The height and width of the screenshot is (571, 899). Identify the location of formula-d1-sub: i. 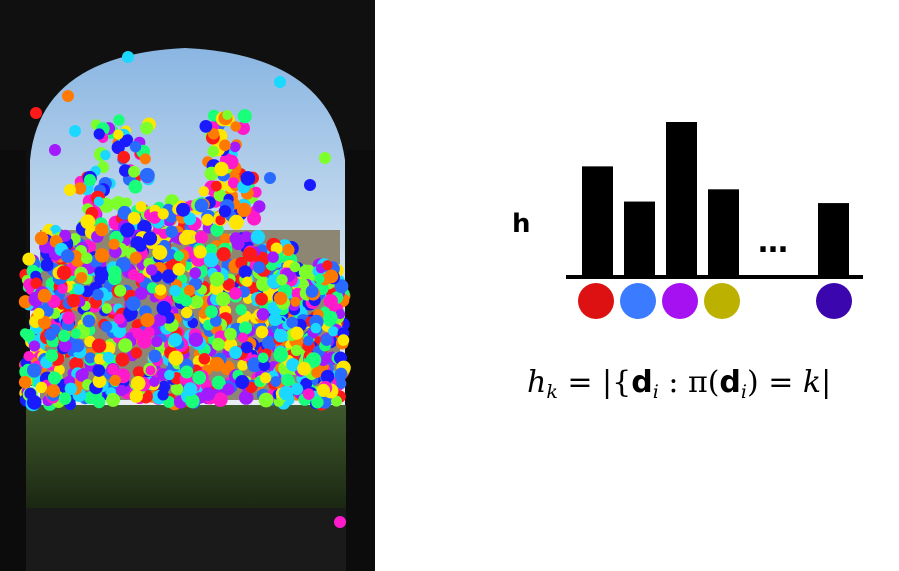
(655, 392).